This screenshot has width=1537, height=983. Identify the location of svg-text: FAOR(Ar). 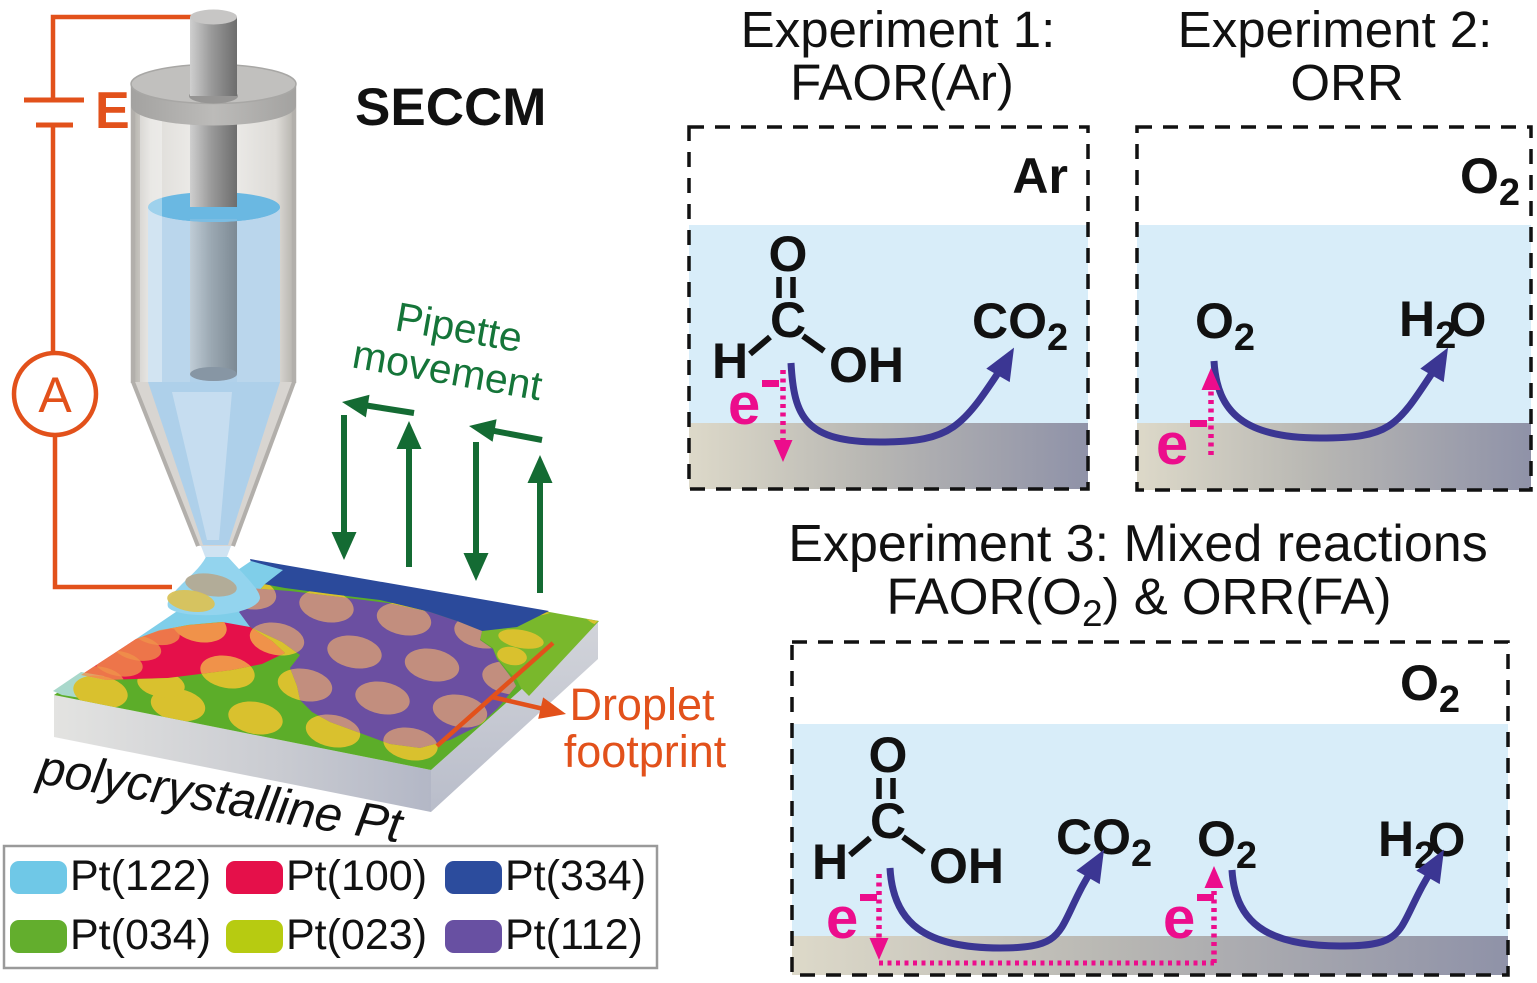
(902, 82).